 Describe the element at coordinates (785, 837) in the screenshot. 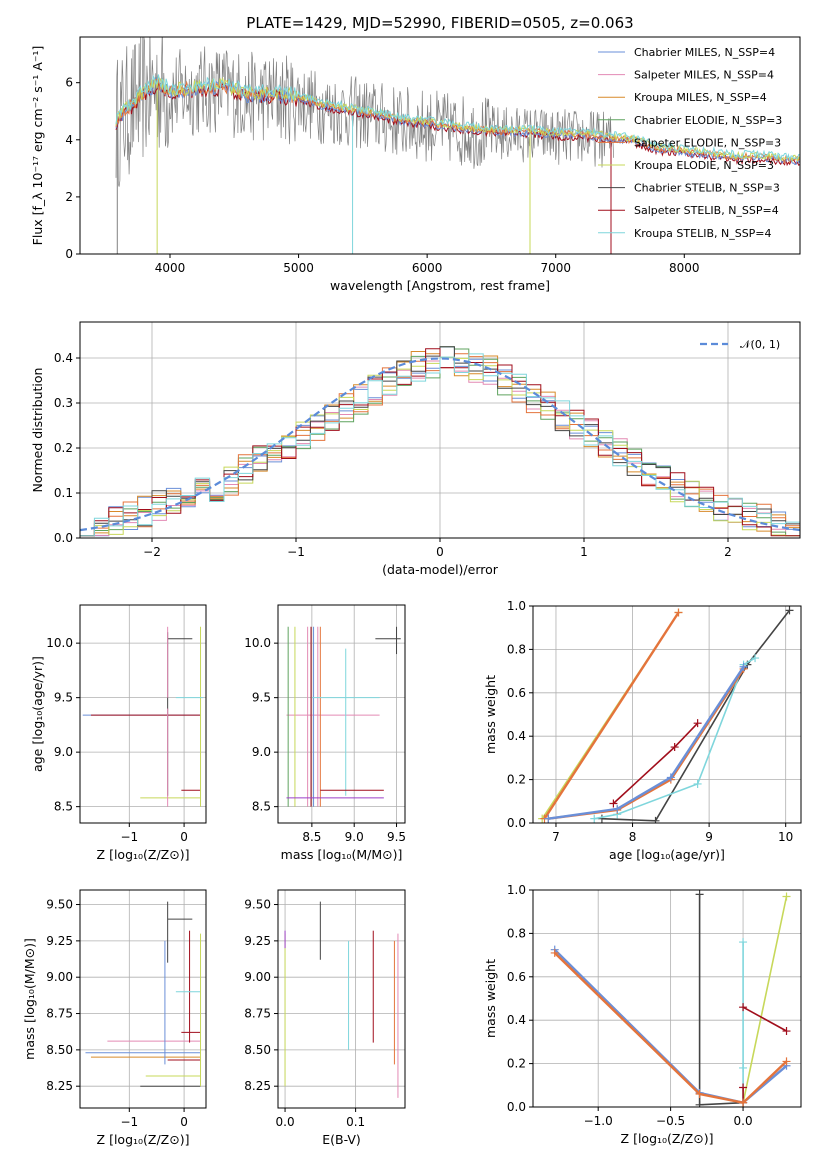

I see `x-tick-label: 10` at that location.